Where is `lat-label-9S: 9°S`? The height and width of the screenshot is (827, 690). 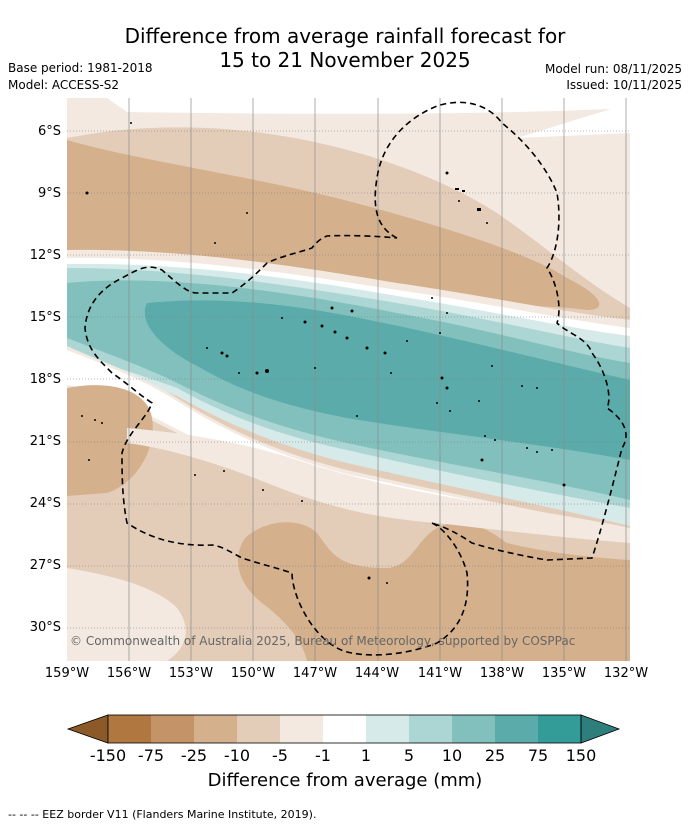
lat-label-9S: 9°S is located at coordinates (49, 193).